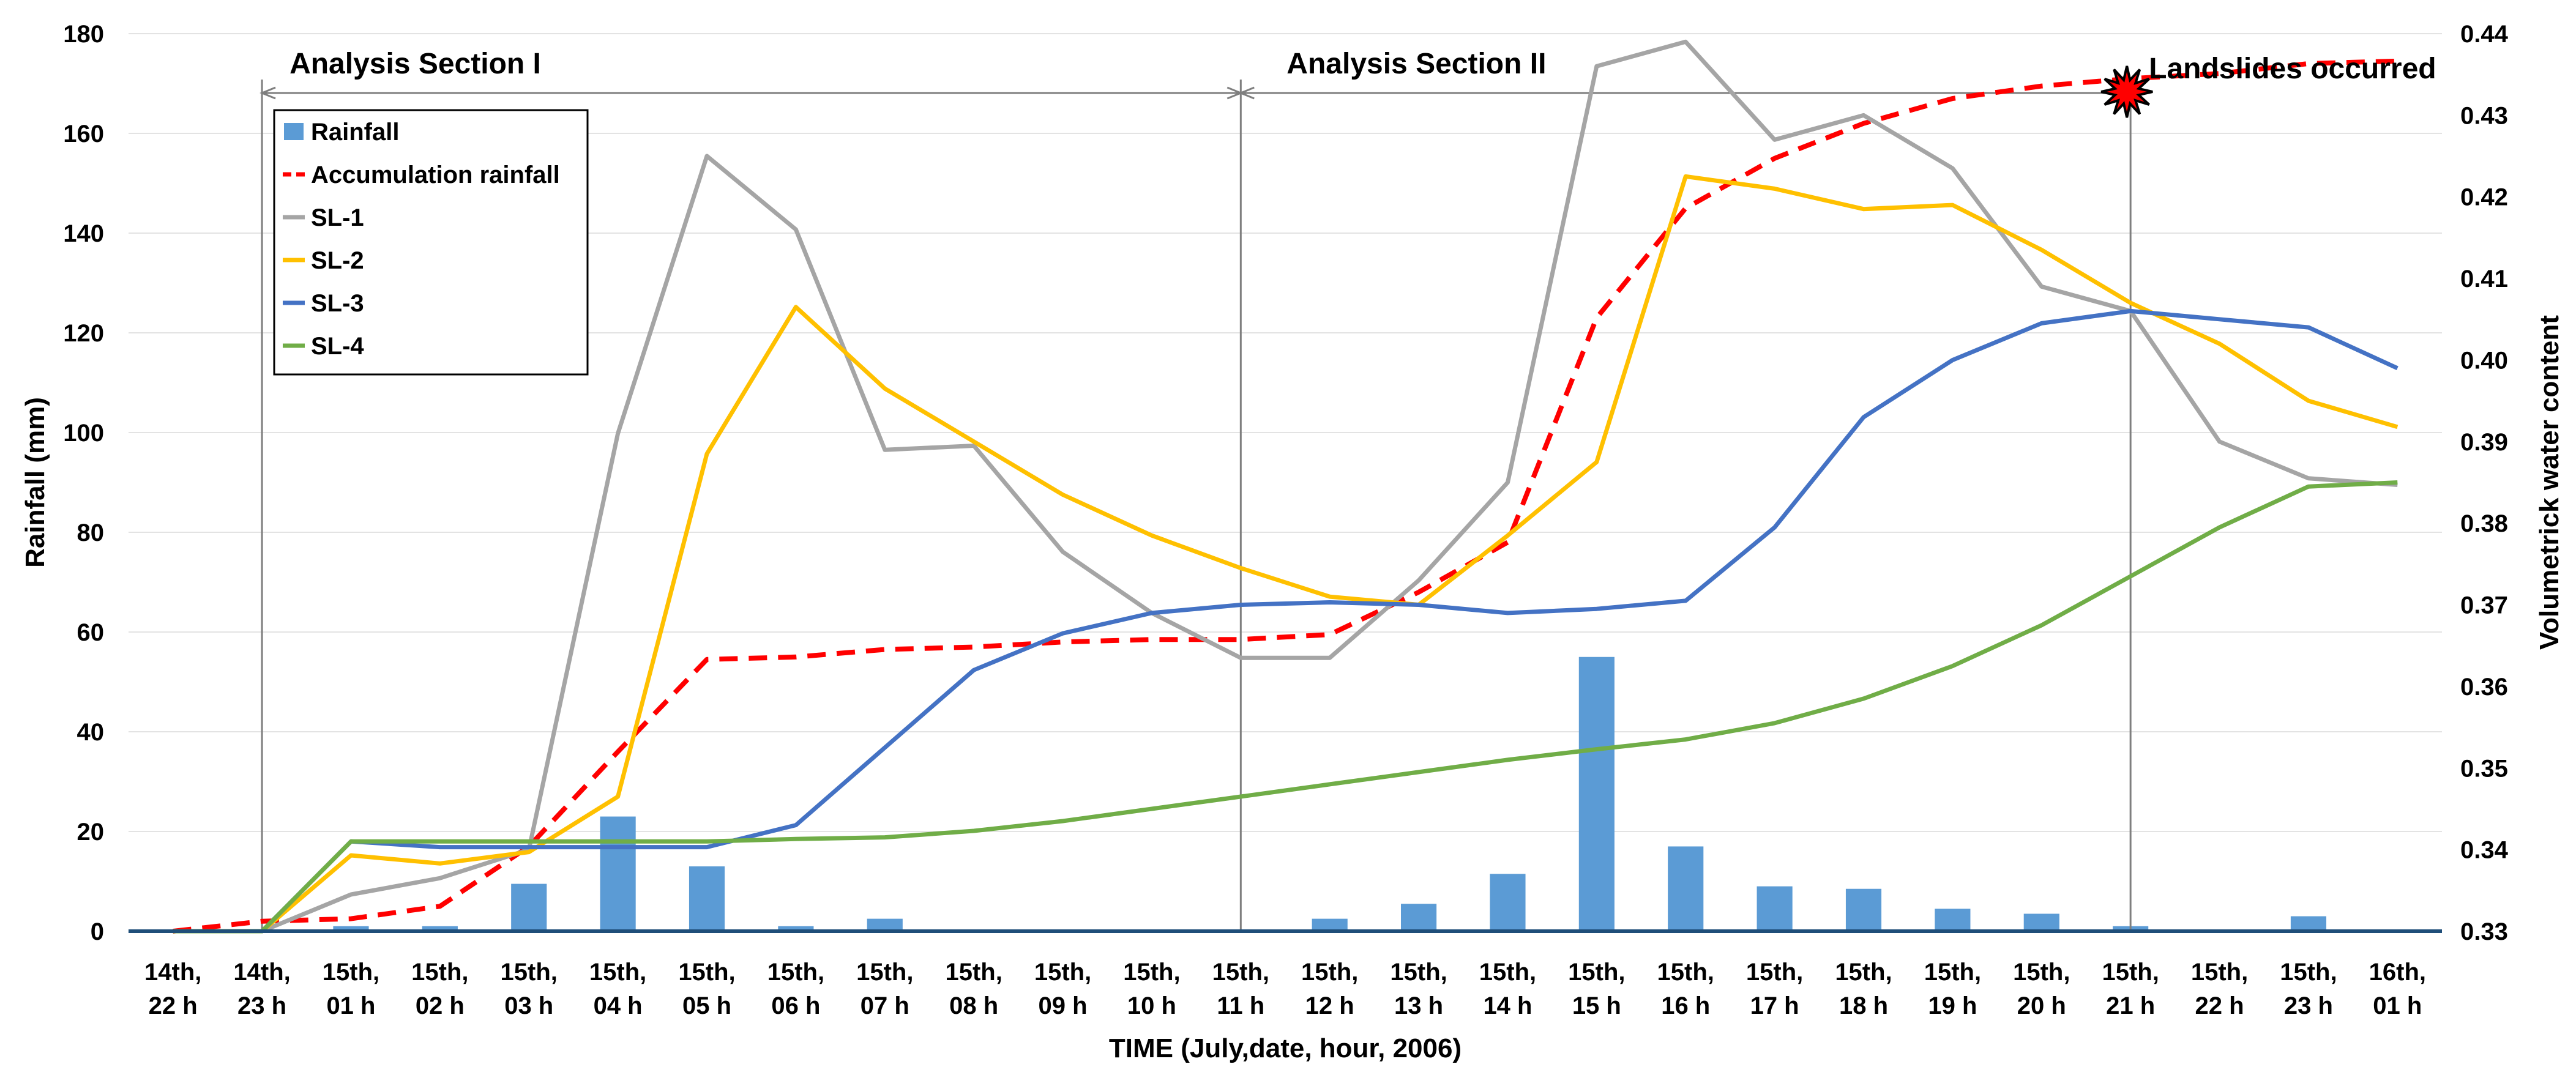  I want to click on y-left-tick-label: 40, so click(91, 733).